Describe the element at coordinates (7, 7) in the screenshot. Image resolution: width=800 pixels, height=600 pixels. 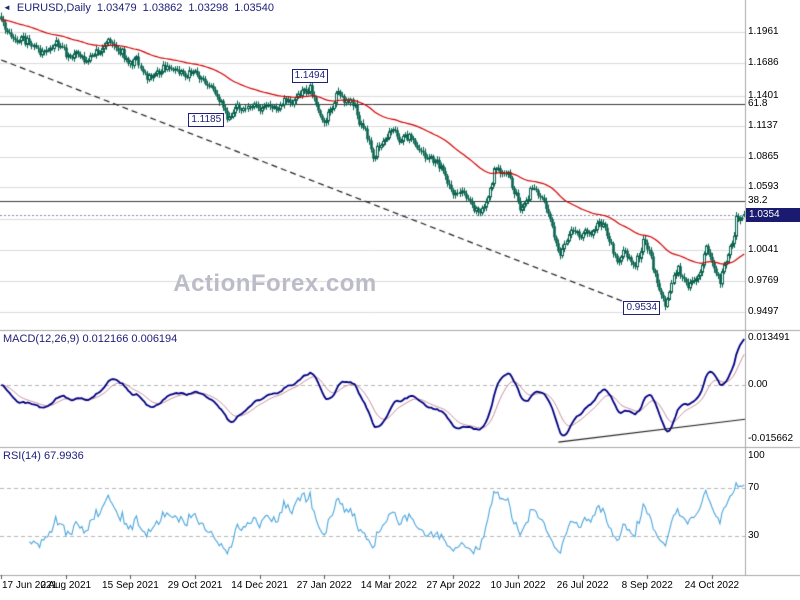
I see `chart-marker-icon: ◄` at that location.